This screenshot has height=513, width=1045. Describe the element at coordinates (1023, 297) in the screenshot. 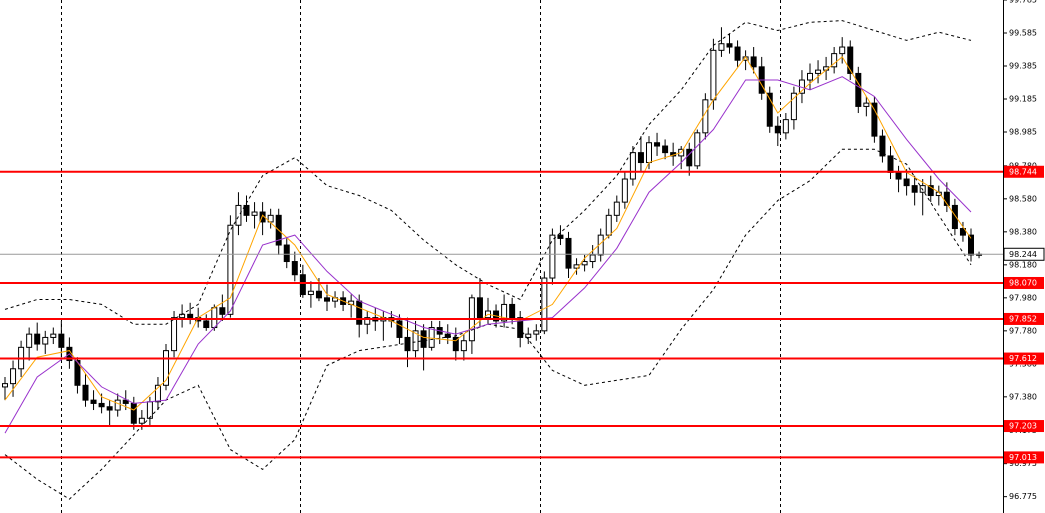

I see `y-tick-label: 97.980` at that location.